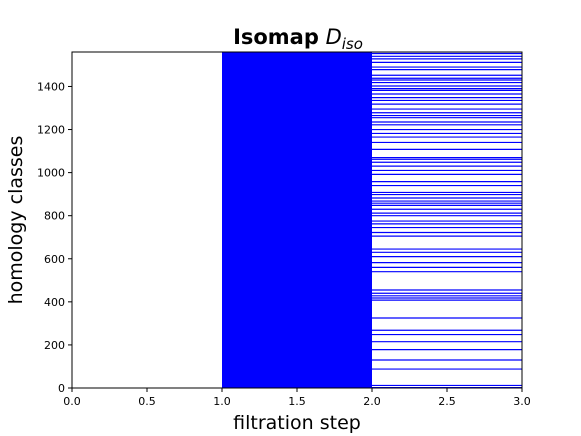 The width and height of the screenshot is (581, 436). I want to click on x-tick-label: 1.5, so click(297, 401).